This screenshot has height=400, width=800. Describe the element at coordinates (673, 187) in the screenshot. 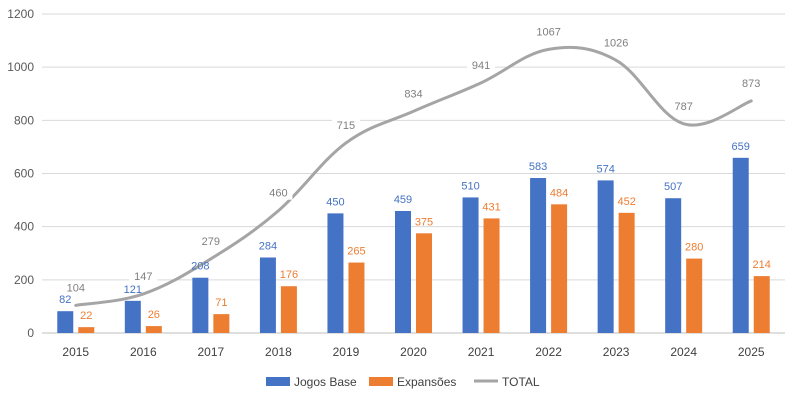

I see `data-label: 507` at that location.